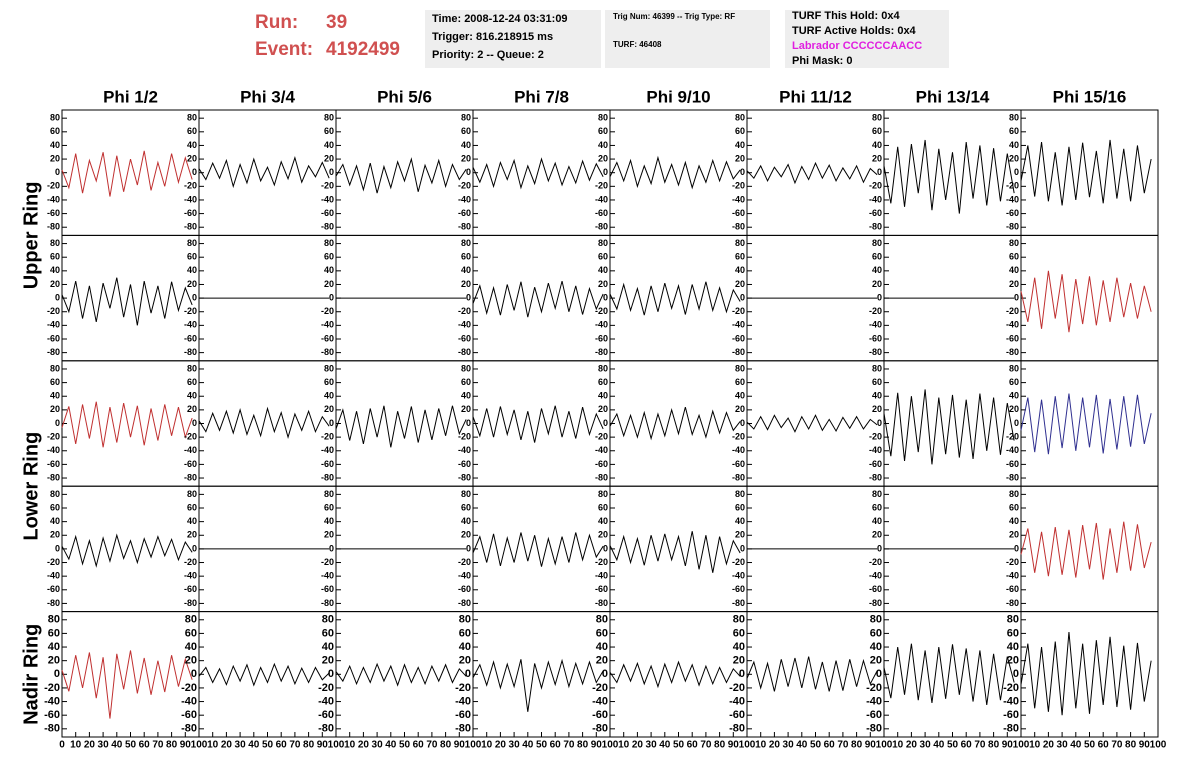  What do you see at coordinates (276, 22) in the screenshot?
I see `run-label: Run:` at bounding box center [276, 22].